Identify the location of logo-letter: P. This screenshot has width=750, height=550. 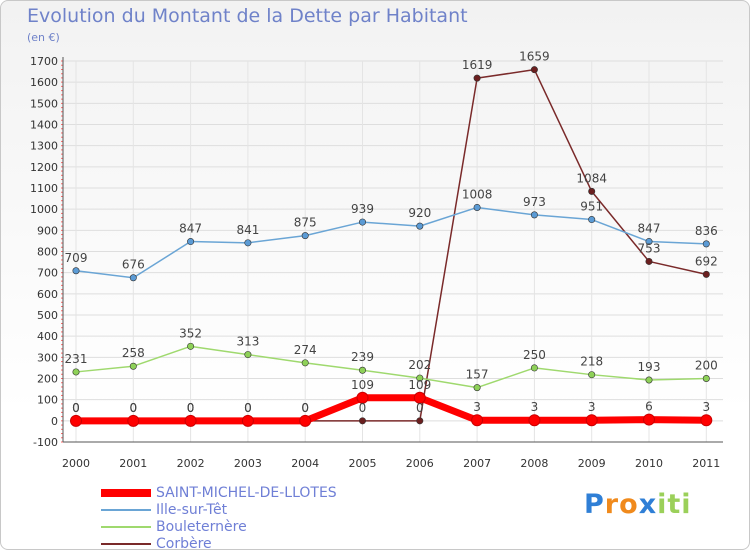
(594, 504).